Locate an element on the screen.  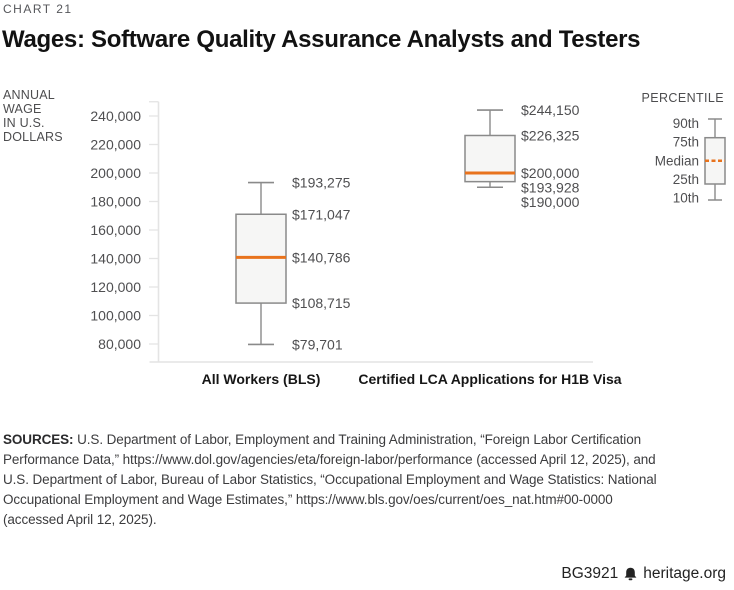
svg-text: 160,000 is located at coordinates (115, 230).